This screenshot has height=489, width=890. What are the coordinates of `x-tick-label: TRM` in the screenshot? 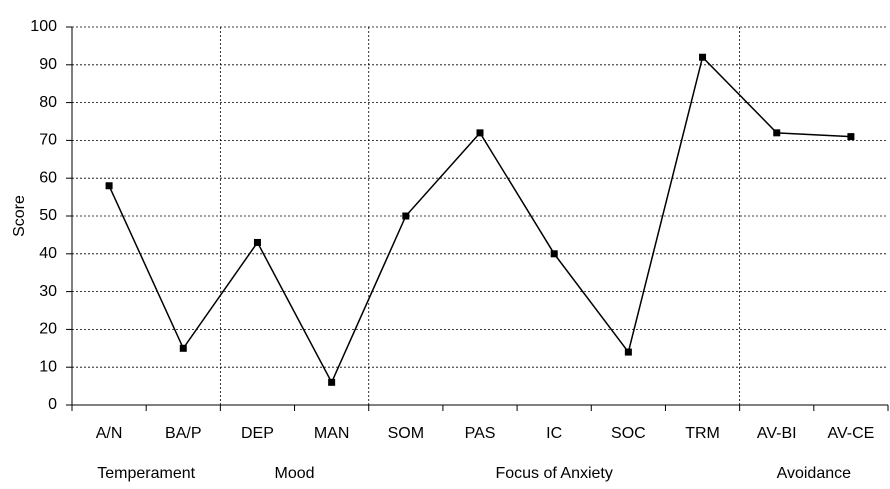 It's located at (702, 433).